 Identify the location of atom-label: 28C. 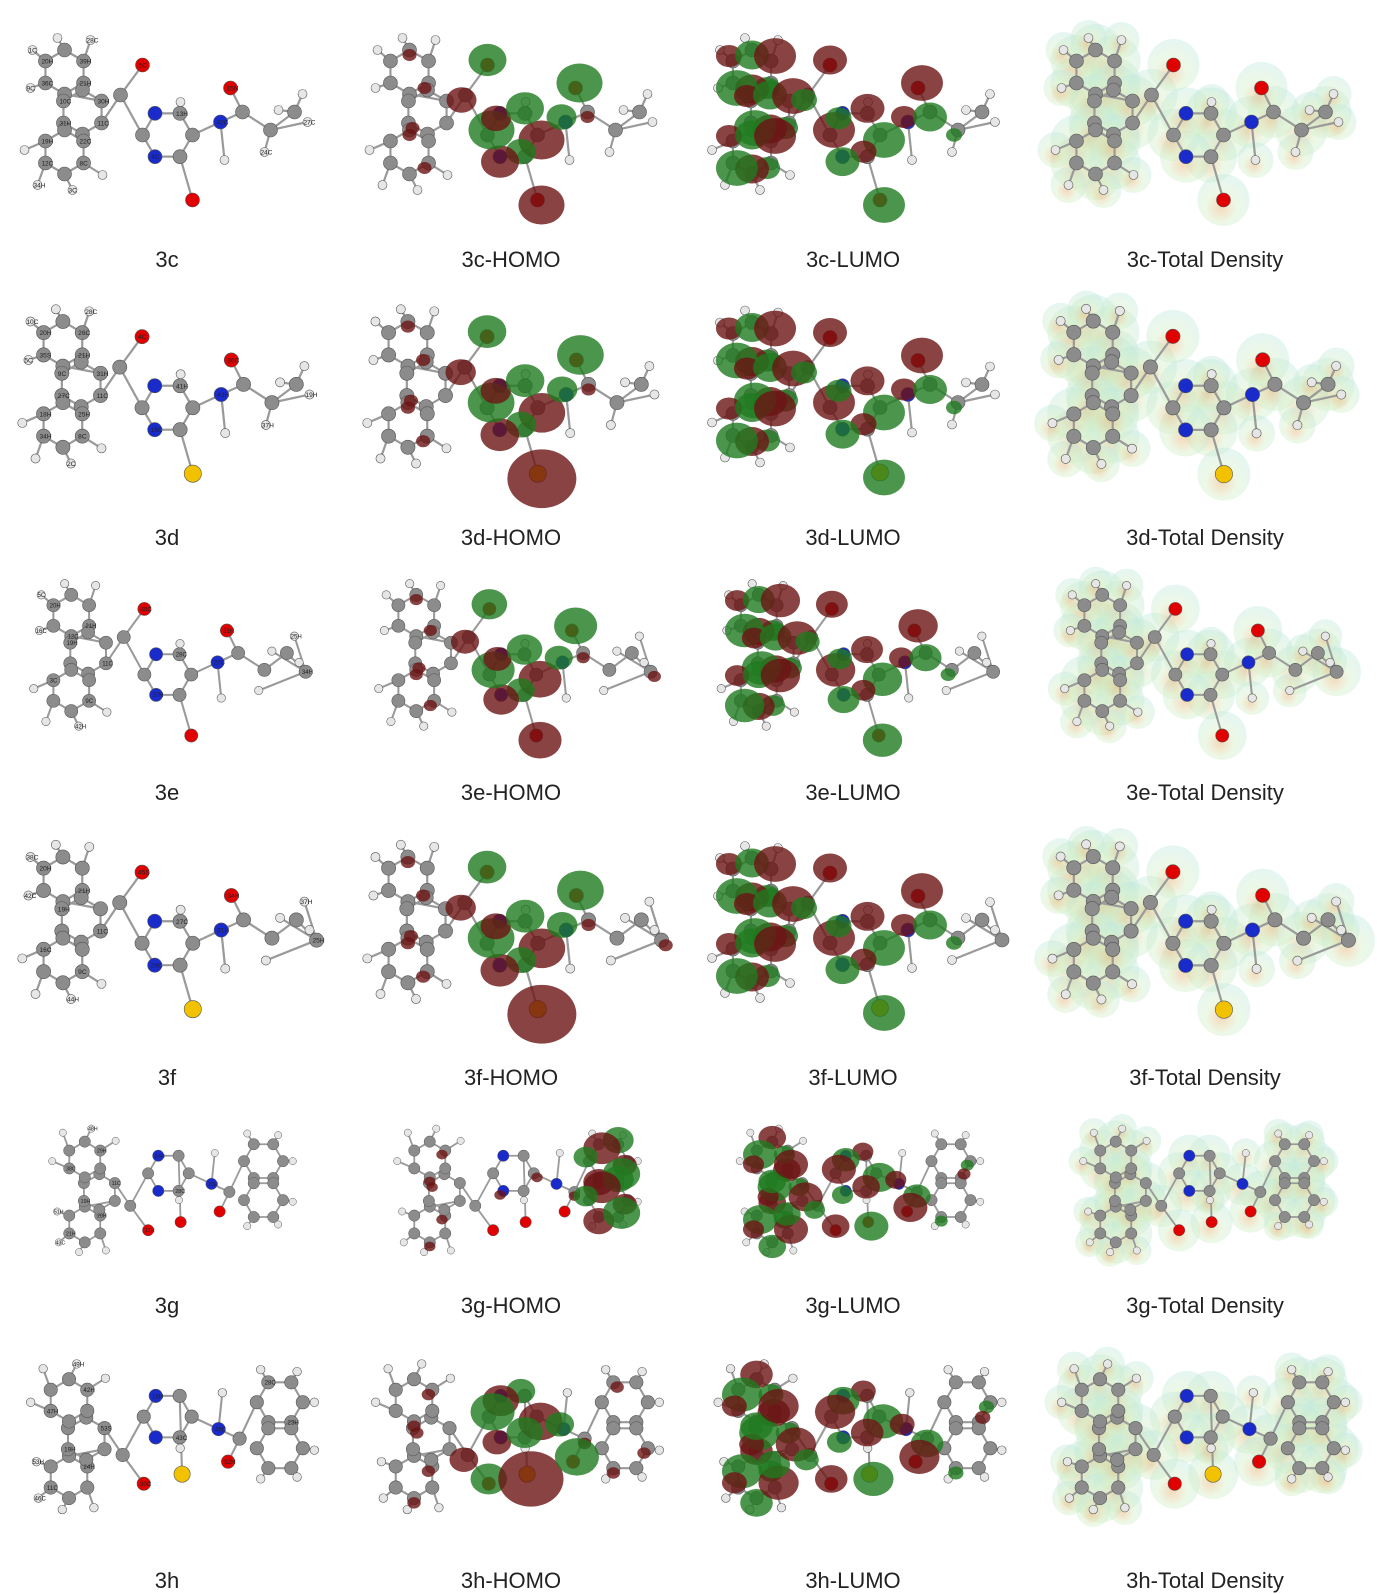
(157, 966).